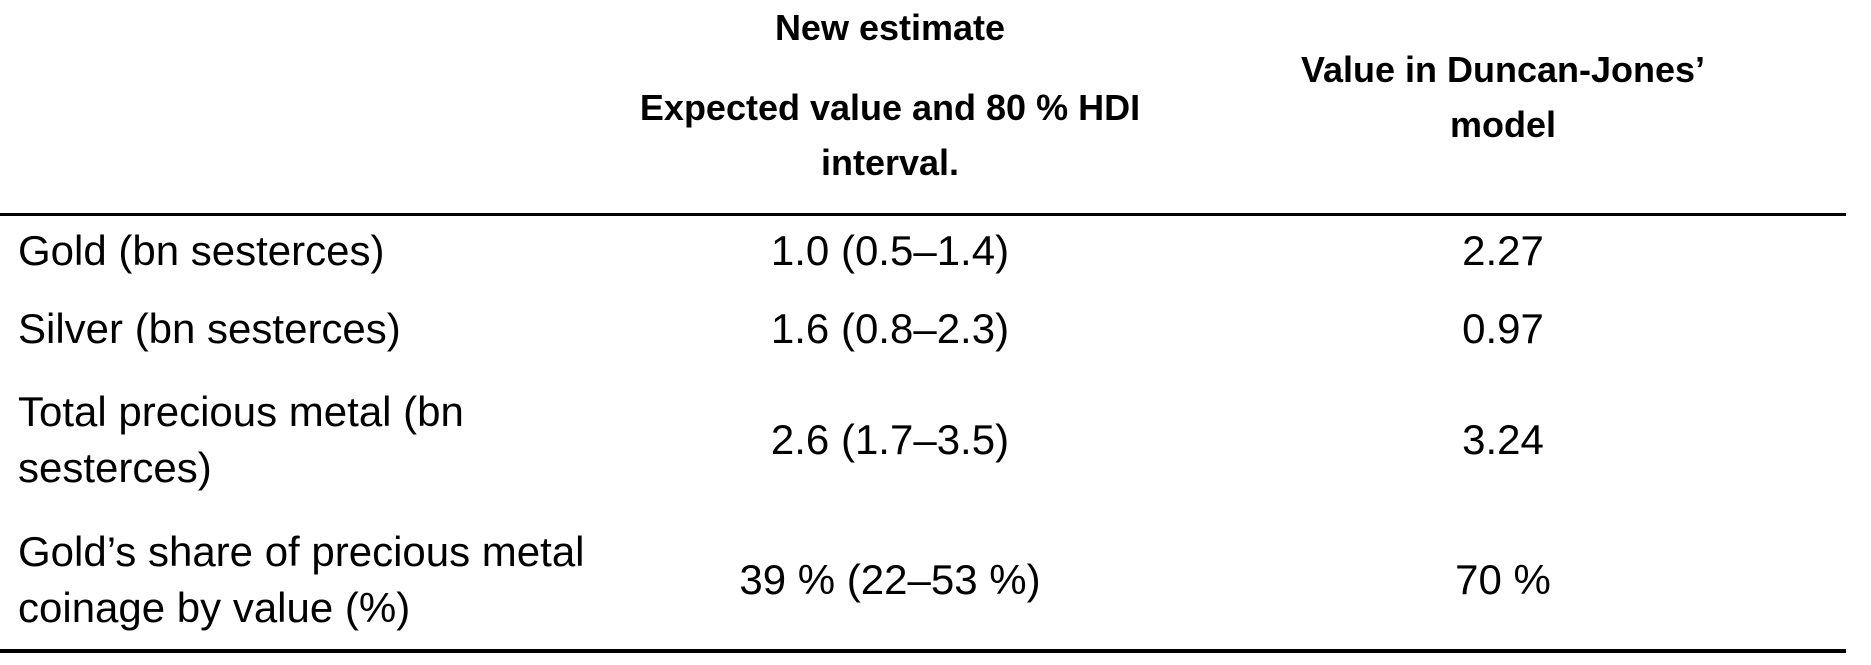 The width and height of the screenshot is (1871, 665). I want to click on duncan-jones-value: 2.27, so click(1503, 251).